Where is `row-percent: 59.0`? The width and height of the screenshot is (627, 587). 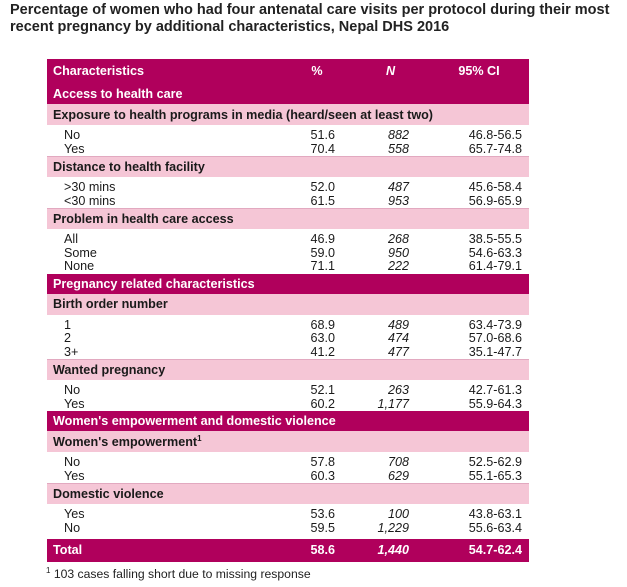 row-percent: 59.0 is located at coordinates (322, 252).